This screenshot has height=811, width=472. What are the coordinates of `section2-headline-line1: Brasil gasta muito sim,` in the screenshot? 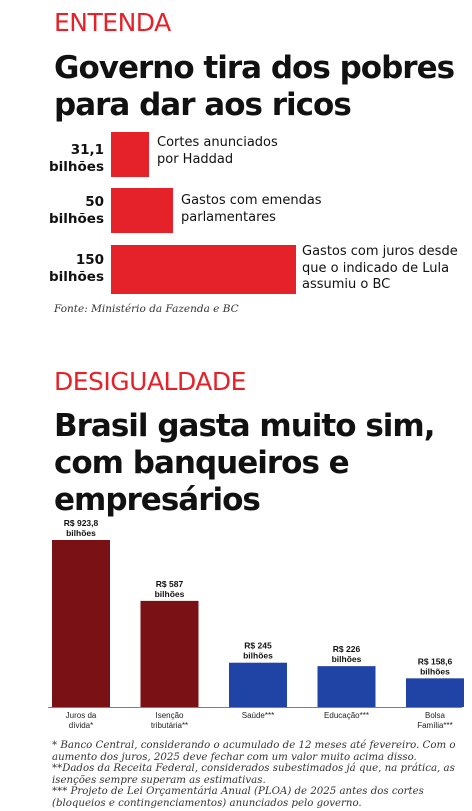 It's located at (244, 426).